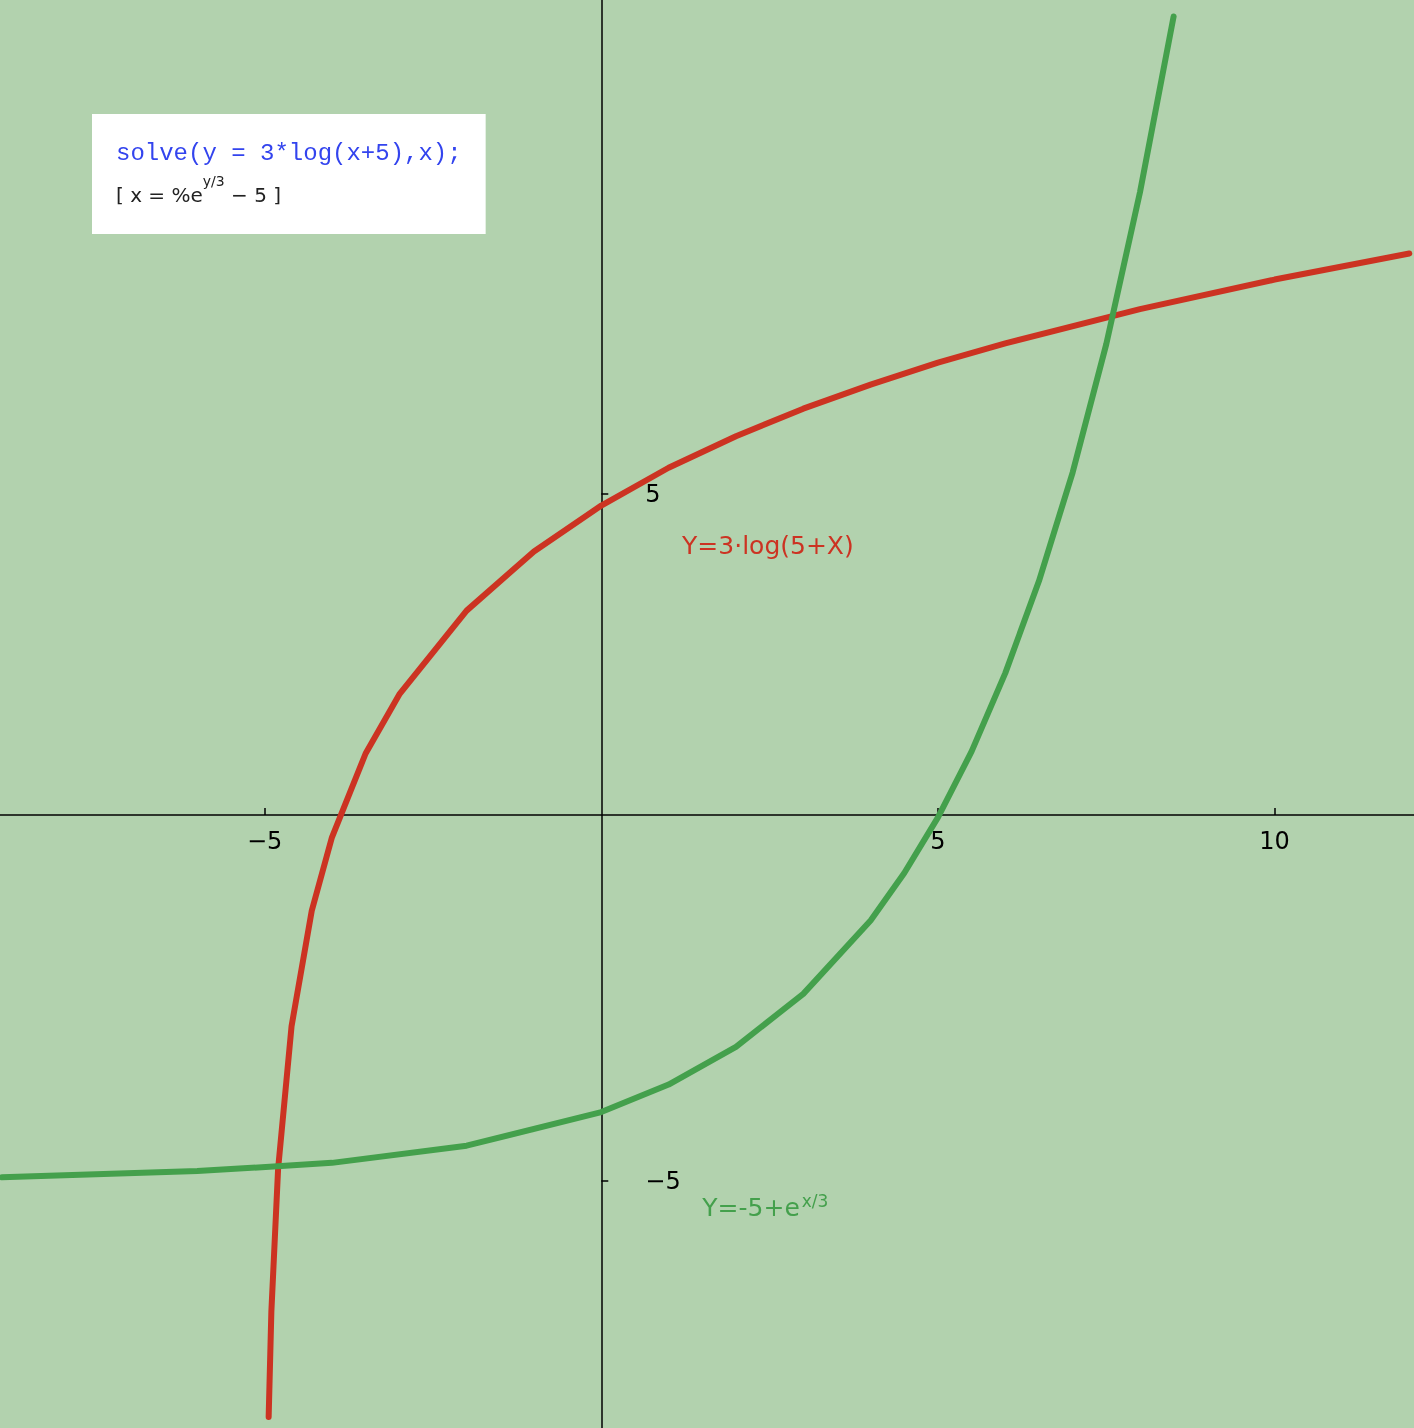 The width and height of the screenshot is (1414, 1428). What do you see at coordinates (264, 841) in the screenshot?
I see `x-tick-label: −5` at bounding box center [264, 841].